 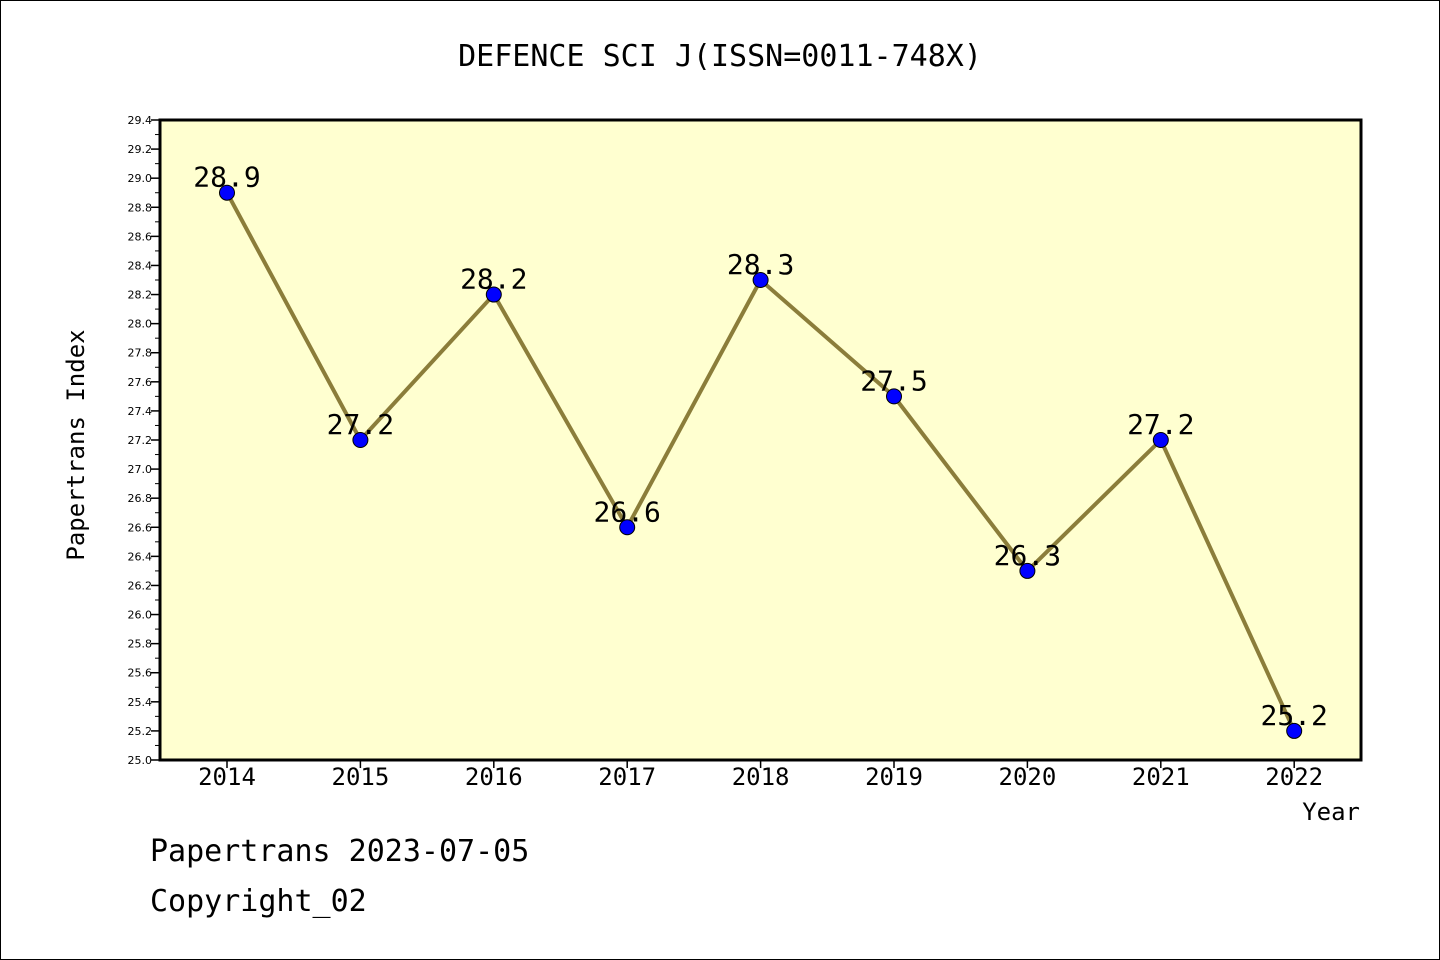 What do you see at coordinates (140, 265) in the screenshot?
I see `y-tick-label: 28.4` at bounding box center [140, 265].